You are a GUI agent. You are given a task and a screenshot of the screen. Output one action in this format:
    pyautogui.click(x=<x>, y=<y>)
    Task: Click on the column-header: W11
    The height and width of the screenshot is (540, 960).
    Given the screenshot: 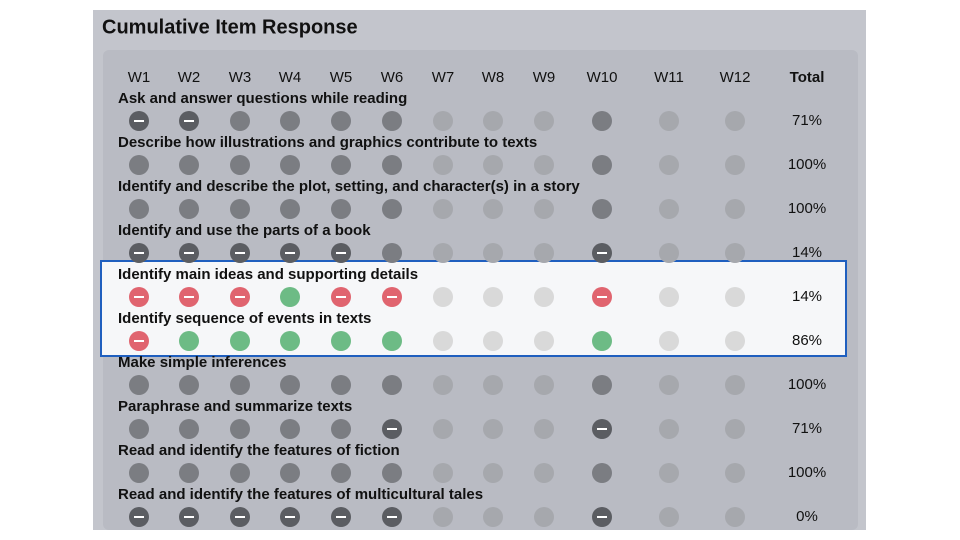 What is the action you would take?
    pyautogui.click(x=669, y=77)
    